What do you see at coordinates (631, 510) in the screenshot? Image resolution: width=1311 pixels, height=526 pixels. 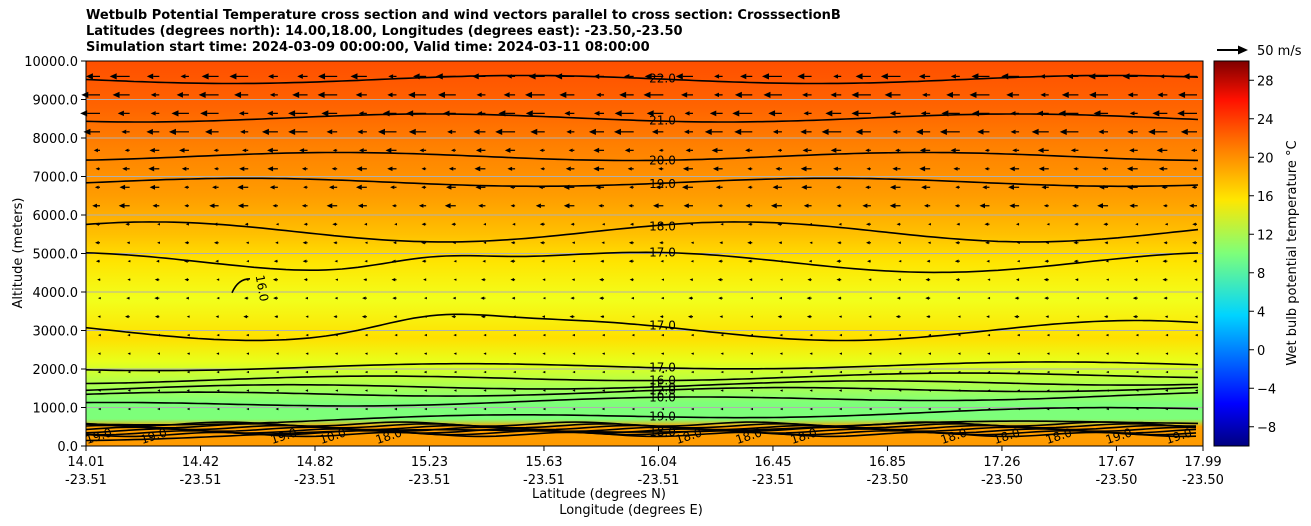 I see `x-axis-label-longitude: Longitude (degrees E)` at bounding box center [631, 510].